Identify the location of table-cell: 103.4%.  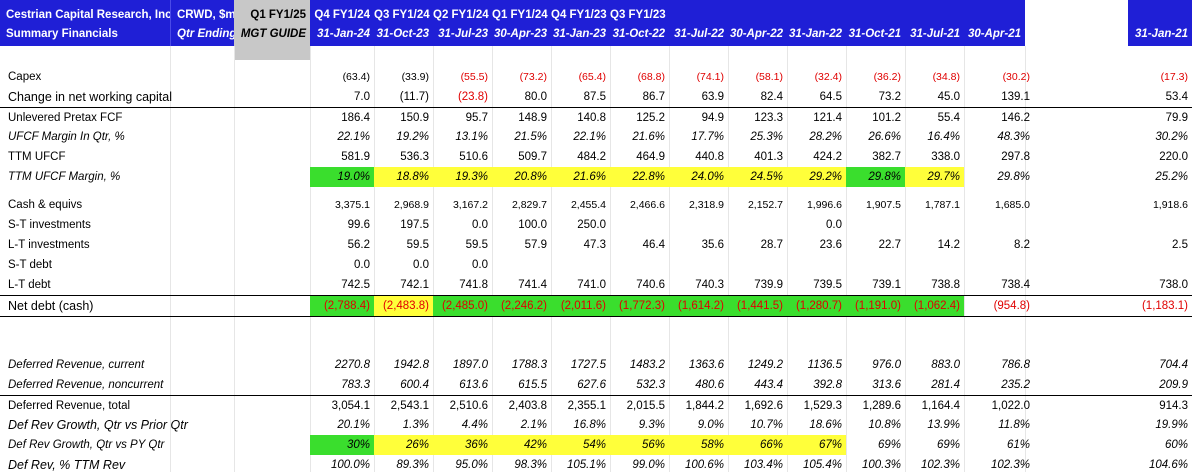
(763, 465).